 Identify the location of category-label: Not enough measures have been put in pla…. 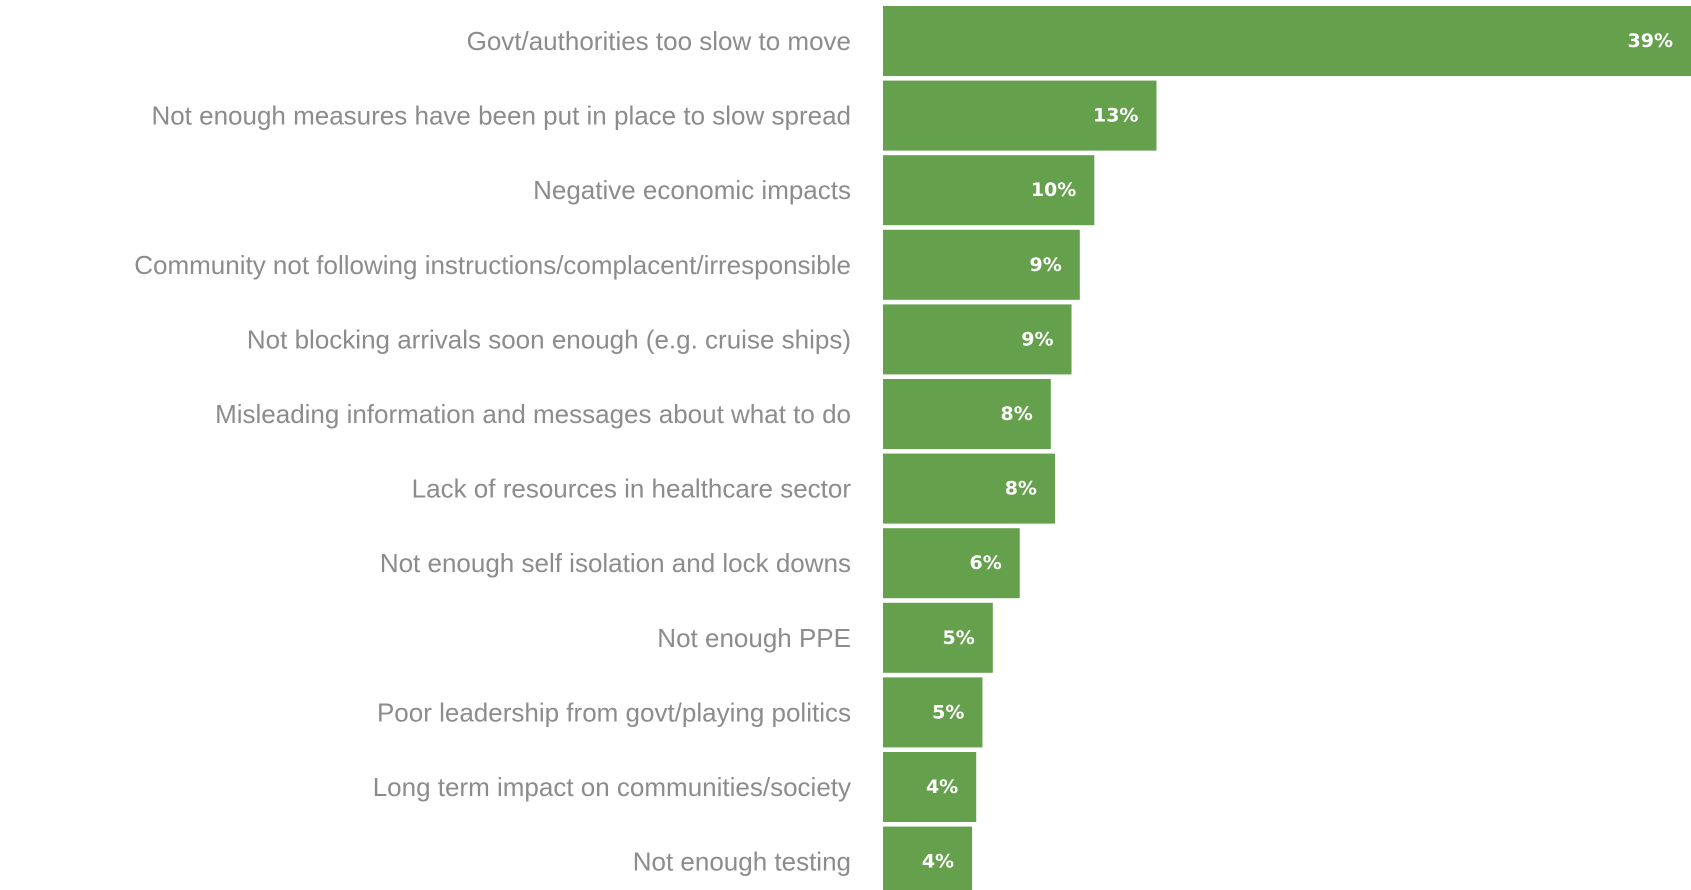
(501, 116).